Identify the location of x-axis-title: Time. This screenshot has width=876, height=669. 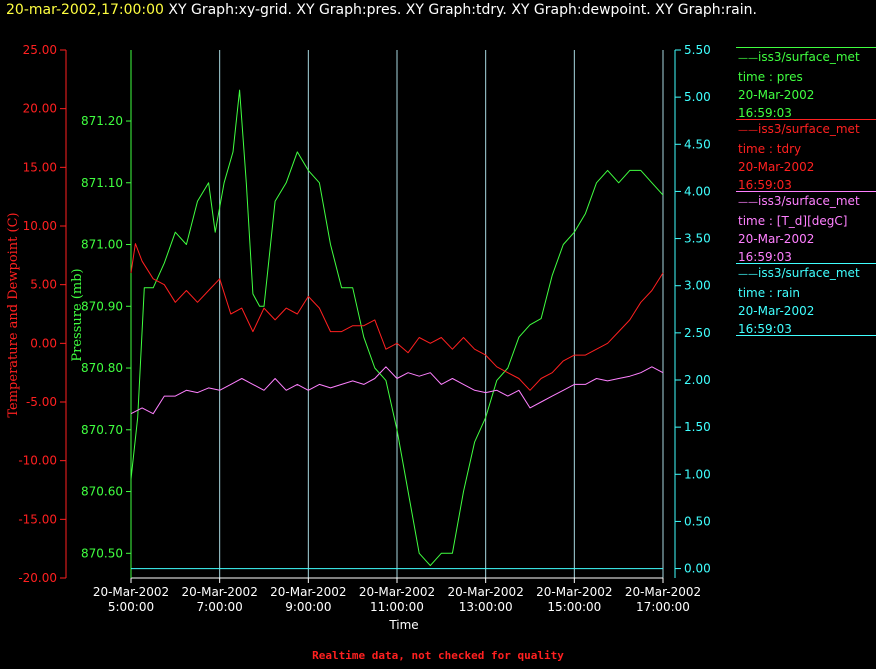
(403, 625).